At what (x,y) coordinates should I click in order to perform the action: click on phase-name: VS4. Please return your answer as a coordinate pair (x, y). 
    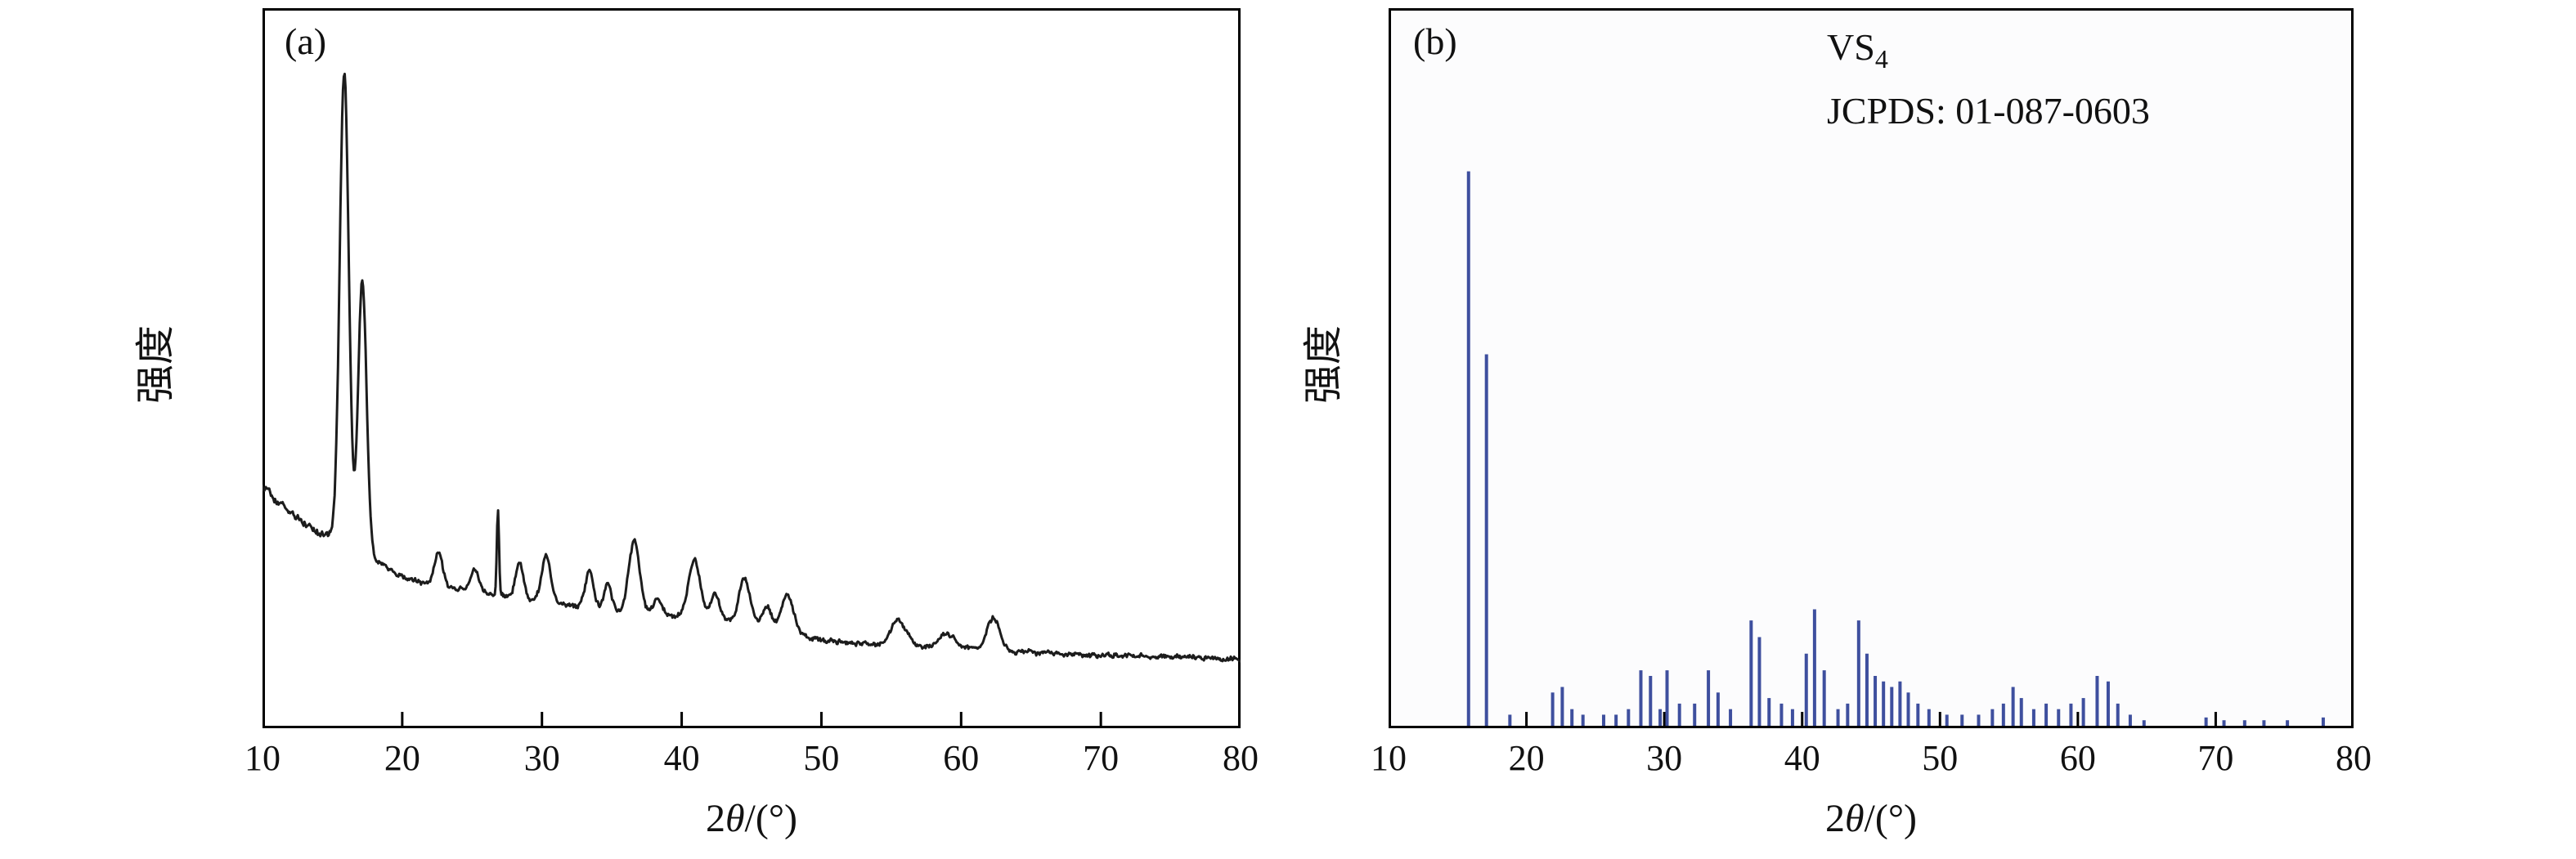
    Looking at the image, I should click on (1989, 53).